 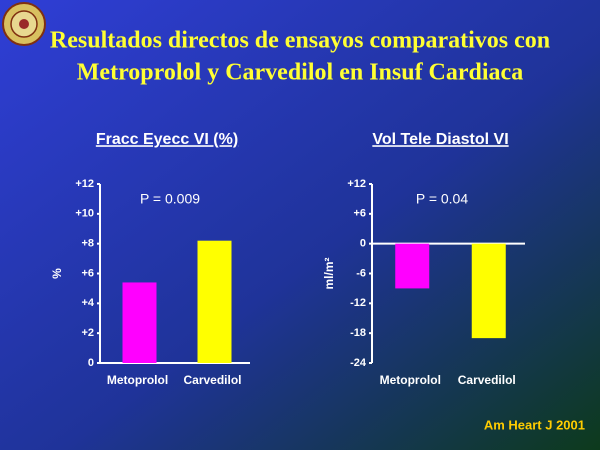 What do you see at coordinates (167, 139) in the screenshot?
I see `chart-title: Fracc Eyecc VI (%)` at bounding box center [167, 139].